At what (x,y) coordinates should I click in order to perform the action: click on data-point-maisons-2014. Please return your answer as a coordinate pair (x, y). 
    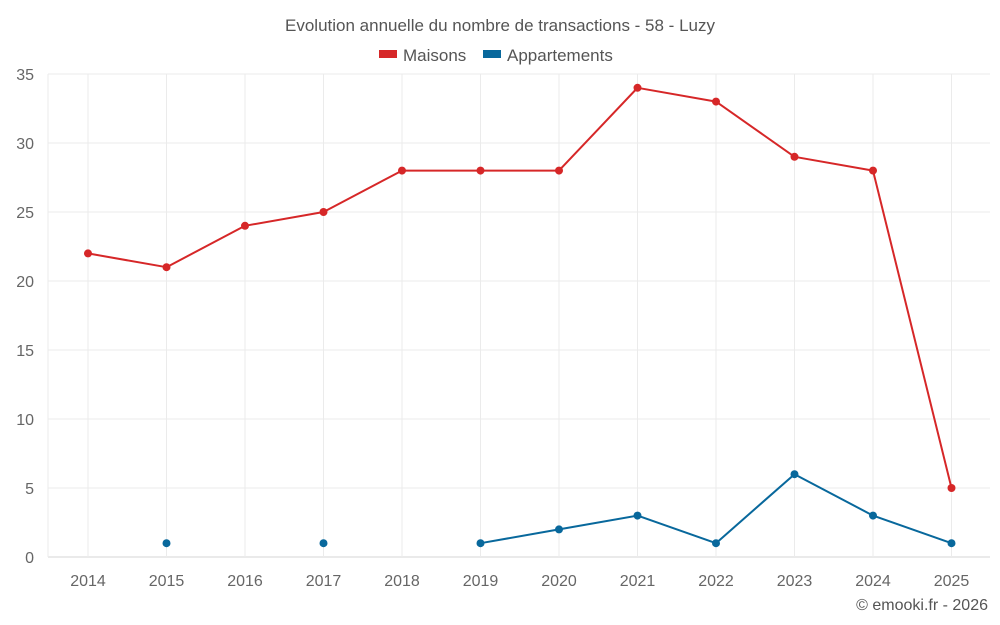
    Looking at the image, I should click on (88, 253).